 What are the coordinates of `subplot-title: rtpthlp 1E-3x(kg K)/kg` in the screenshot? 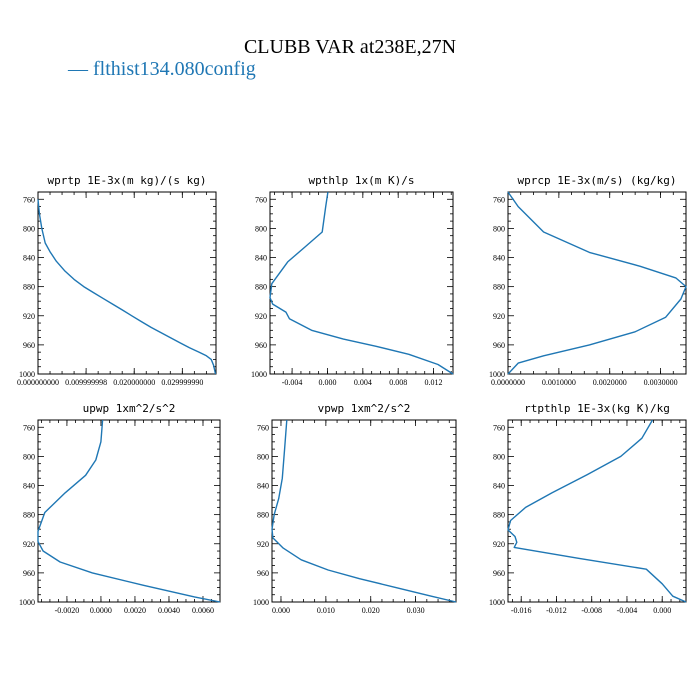 It's located at (597, 408).